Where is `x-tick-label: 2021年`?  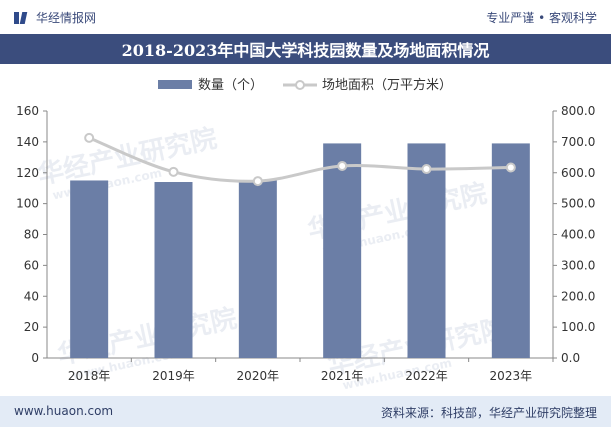 x-tick-label: 2021年 is located at coordinates (342, 376).